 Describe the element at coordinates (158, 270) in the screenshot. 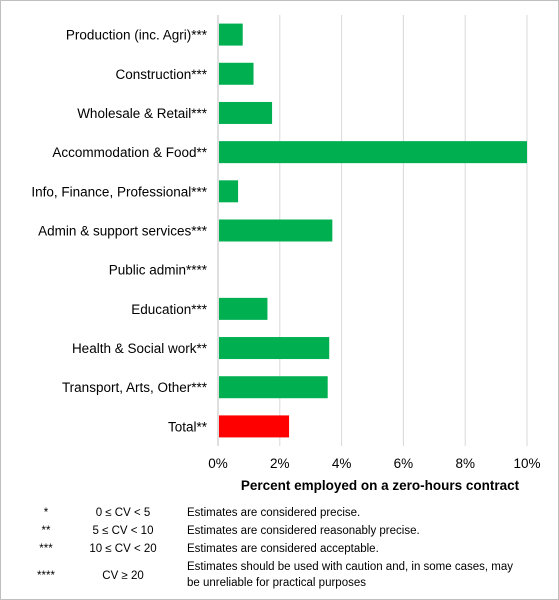

I see `category-label: Public admin****` at that location.